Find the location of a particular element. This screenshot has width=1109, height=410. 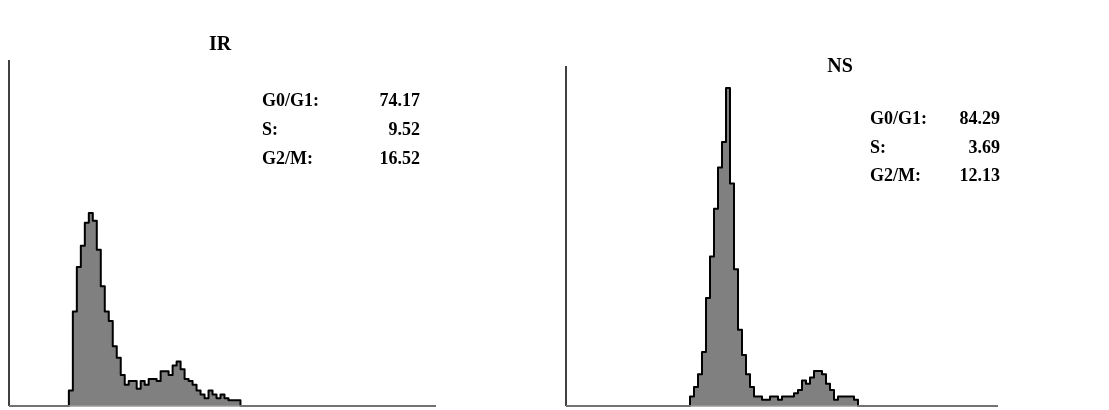

text: G2/M: is located at coordinates (287, 158).